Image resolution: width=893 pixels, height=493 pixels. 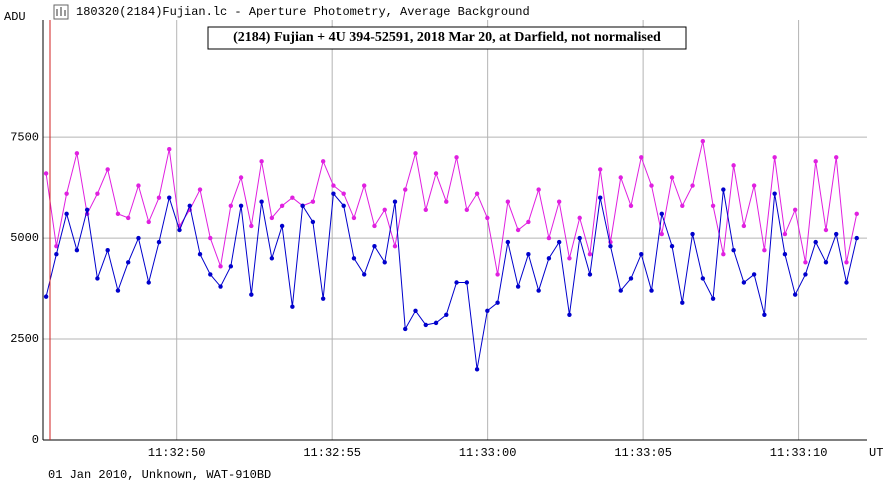 What do you see at coordinates (643, 453) in the screenshot?
I see `x-tick-label: 11:33:05` at bounding box center [643, 453].